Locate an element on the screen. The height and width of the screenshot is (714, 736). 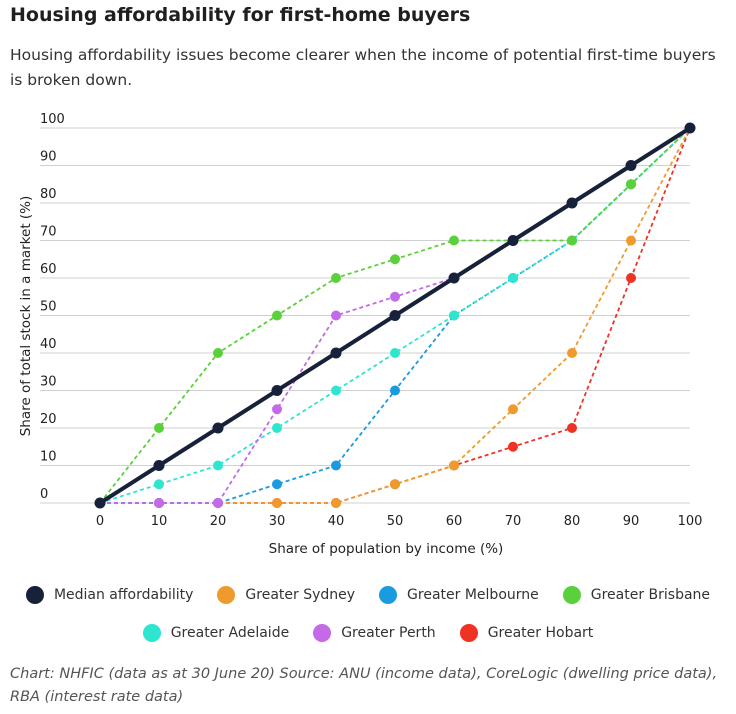
legend-item-greater-brisbane: Greater Brisbane is located at coordinates (636, 595).